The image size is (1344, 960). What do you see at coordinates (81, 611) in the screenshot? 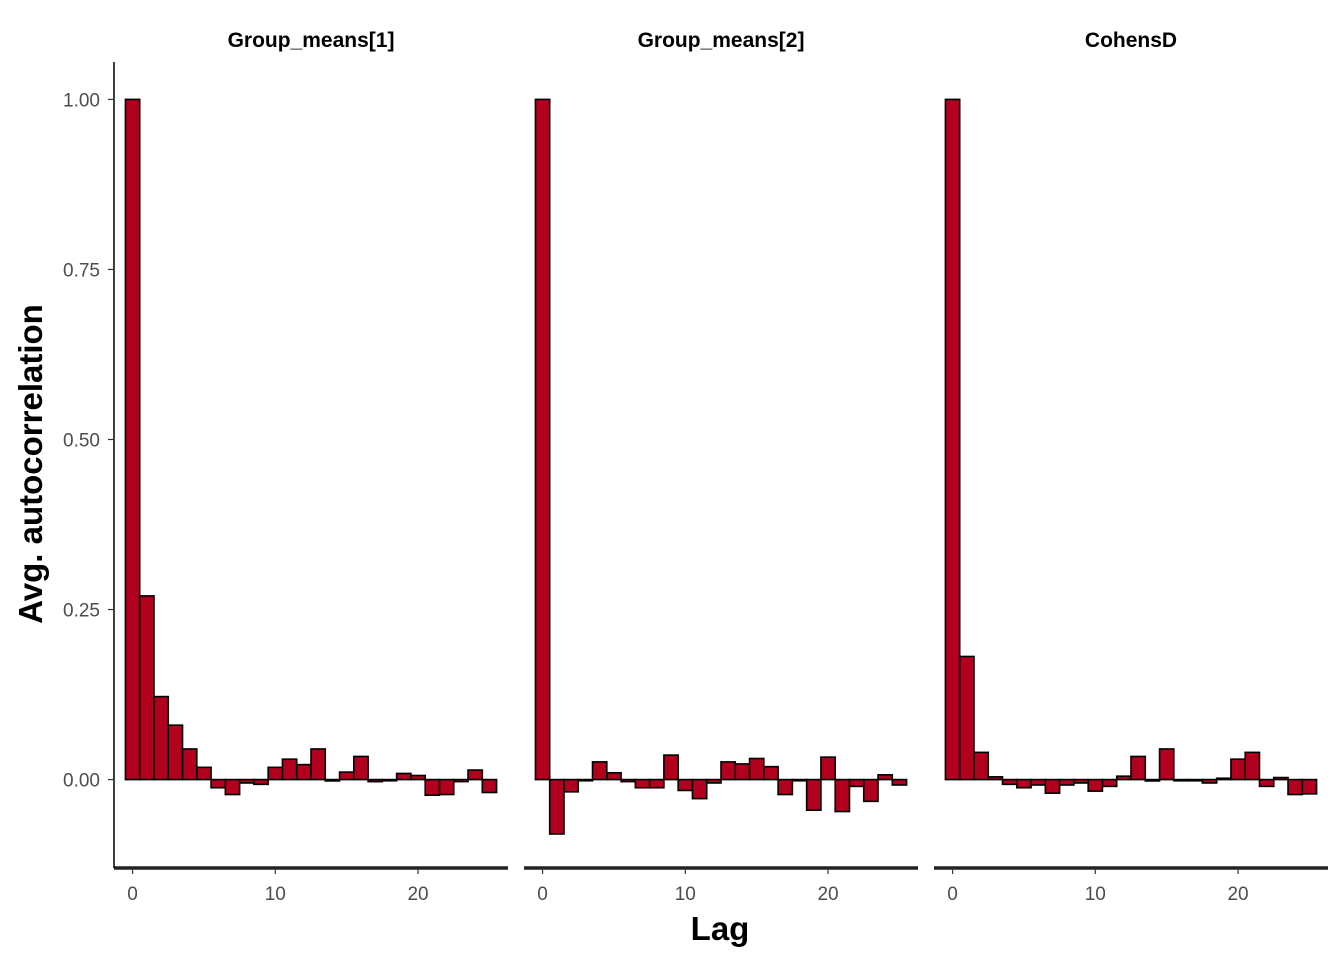
I see `y-tick-label: 0.25` at bounding box center [81, 611].